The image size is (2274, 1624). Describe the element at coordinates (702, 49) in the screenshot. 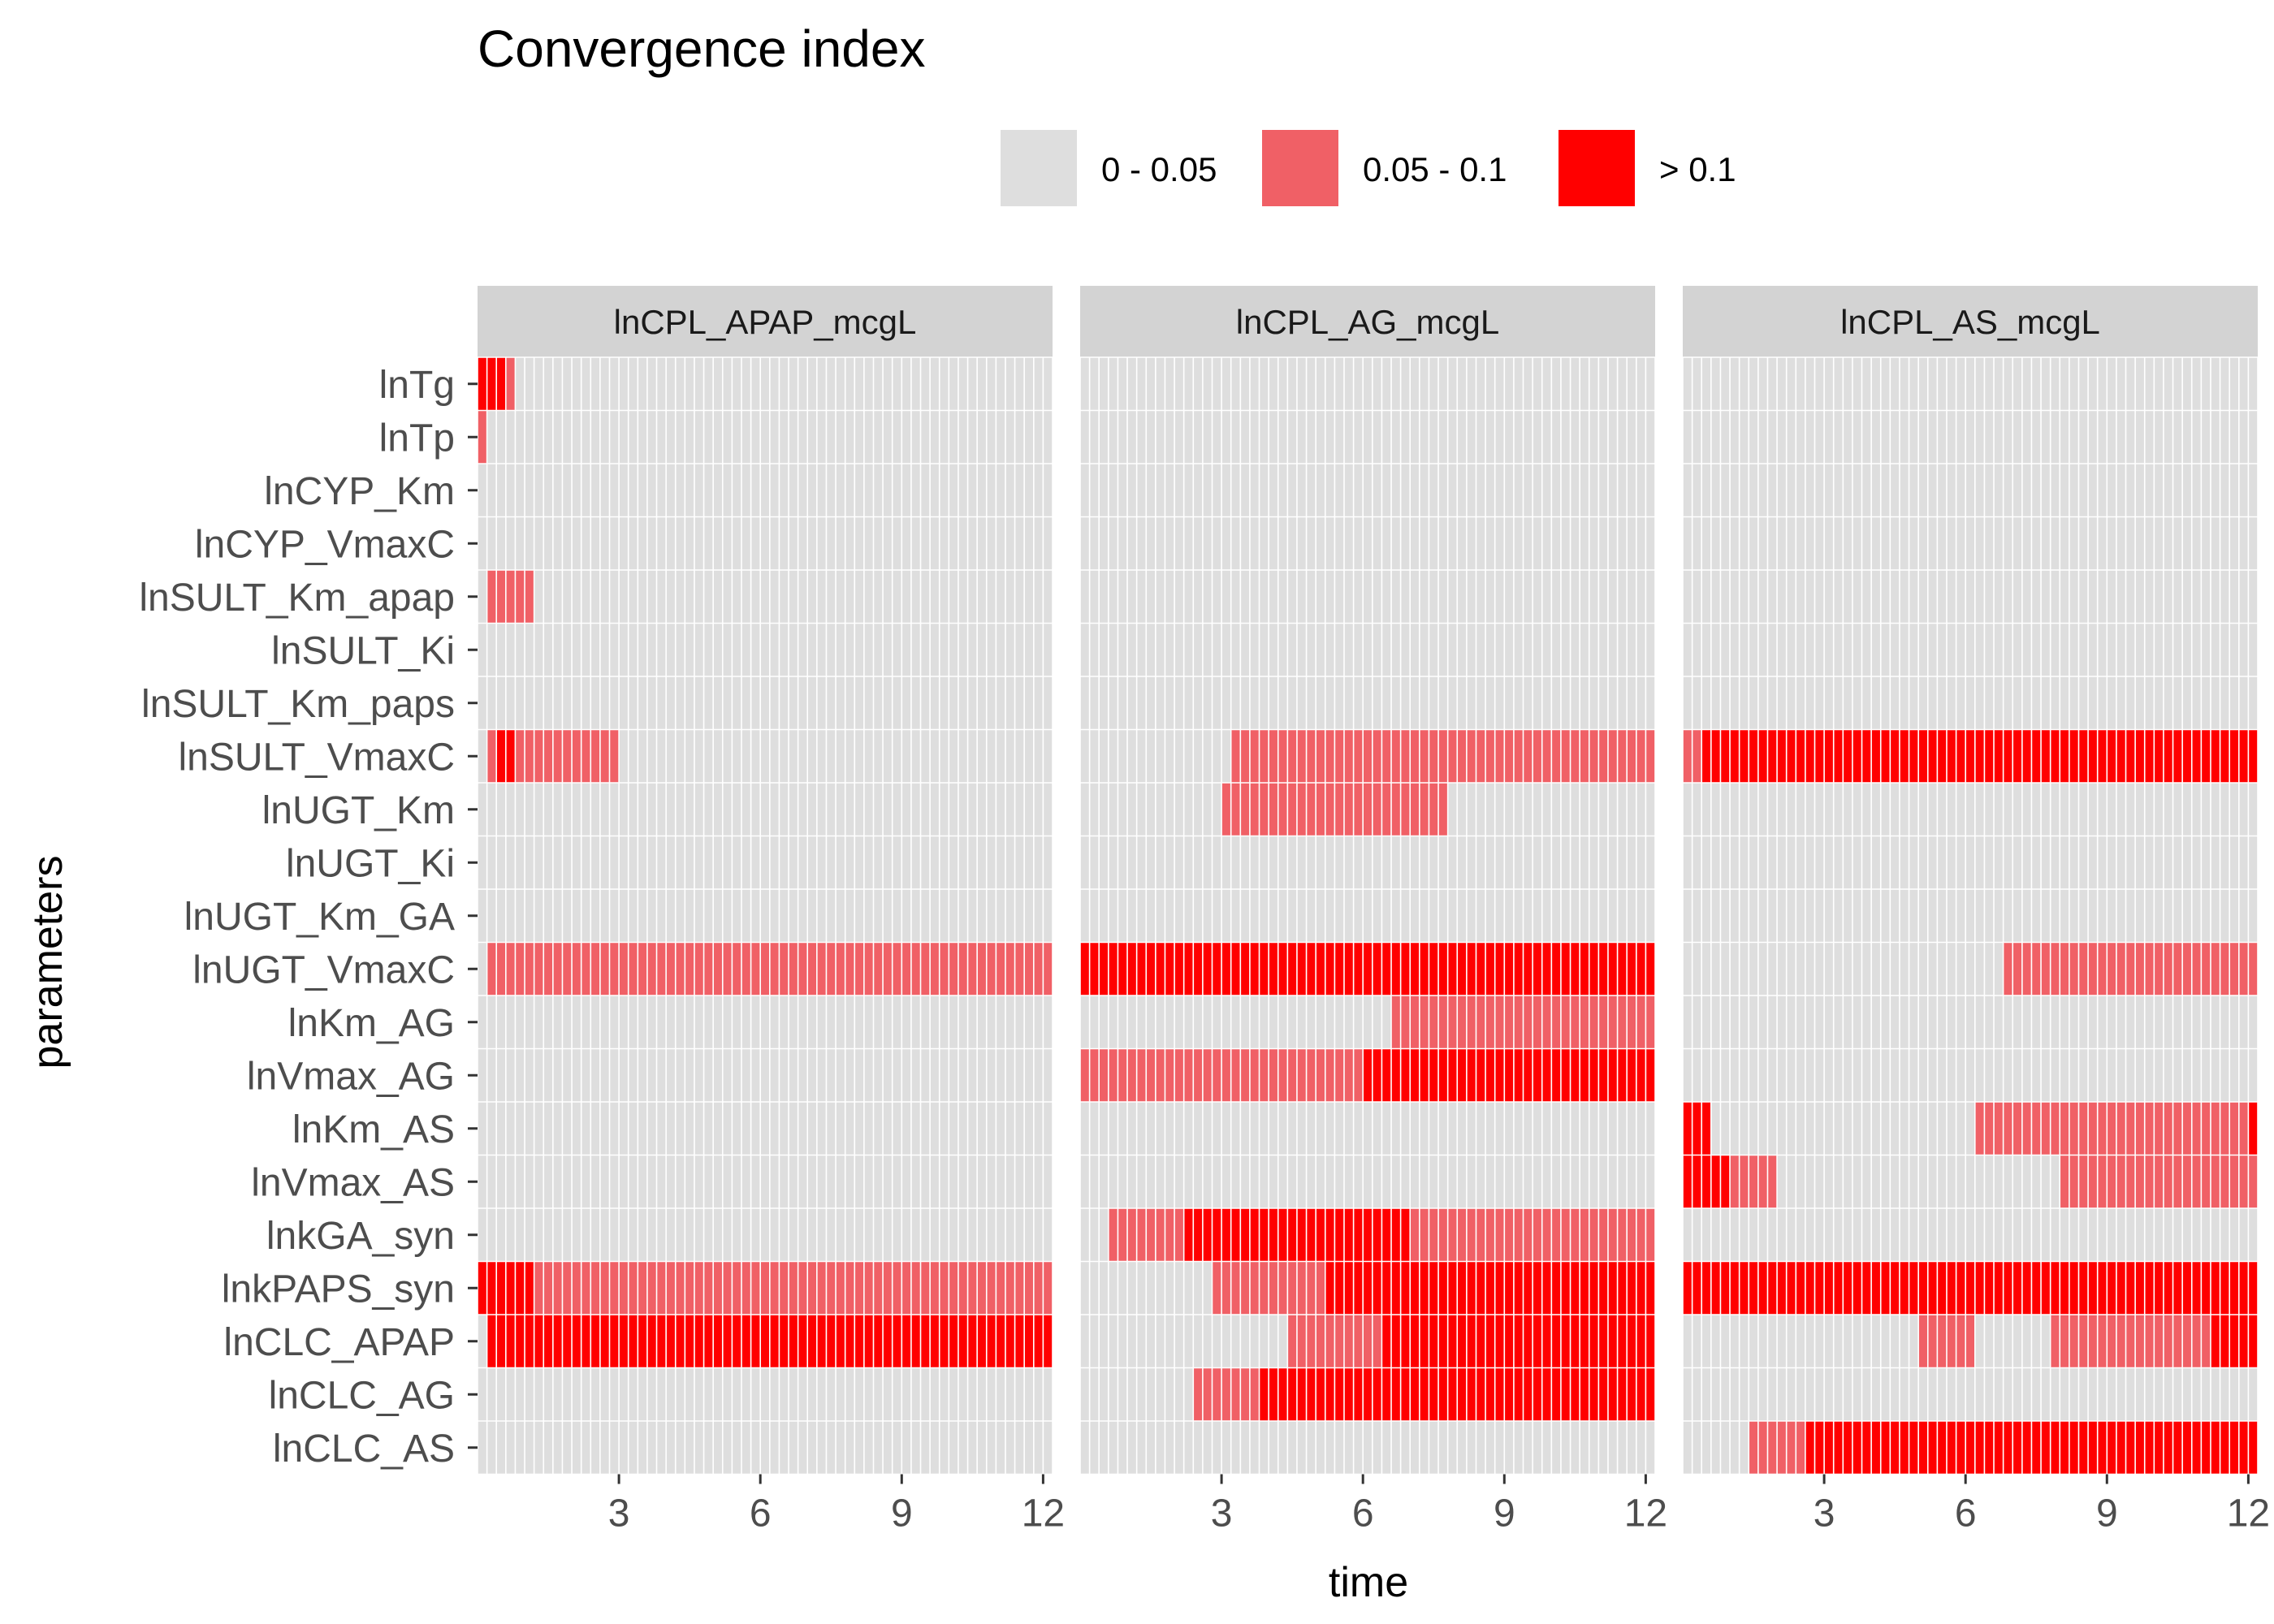

I see `chart-title: Convergence index` at that location.